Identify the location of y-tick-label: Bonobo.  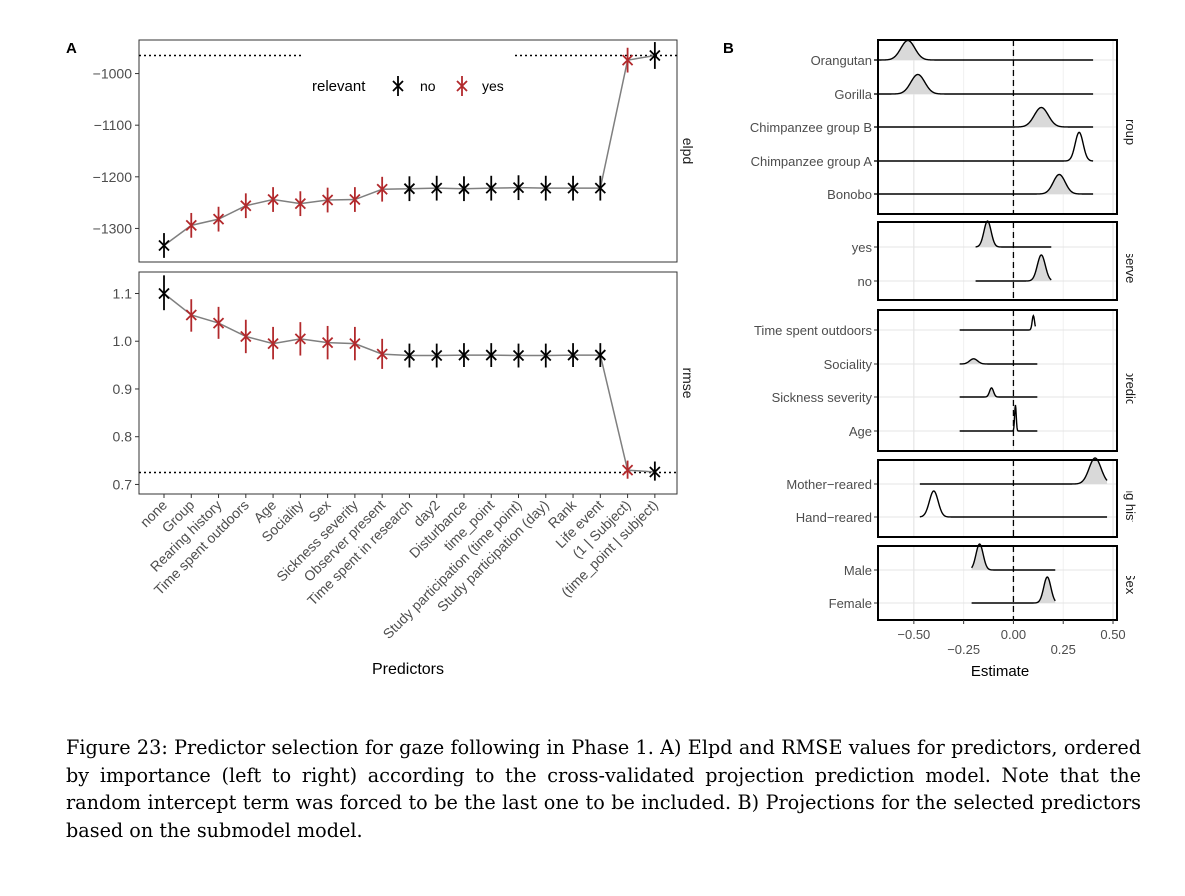
(849, 194).